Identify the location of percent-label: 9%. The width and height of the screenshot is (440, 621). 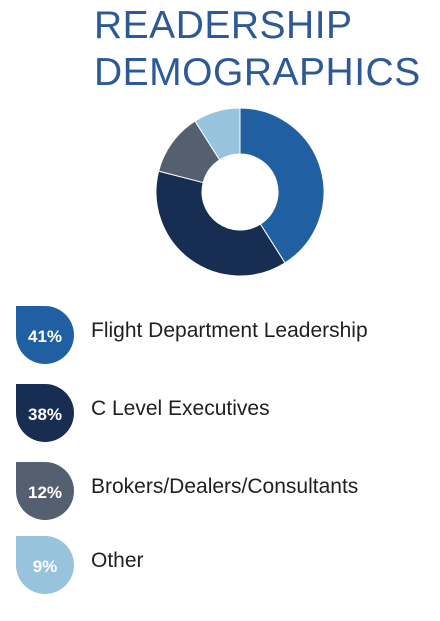
(45, 566).